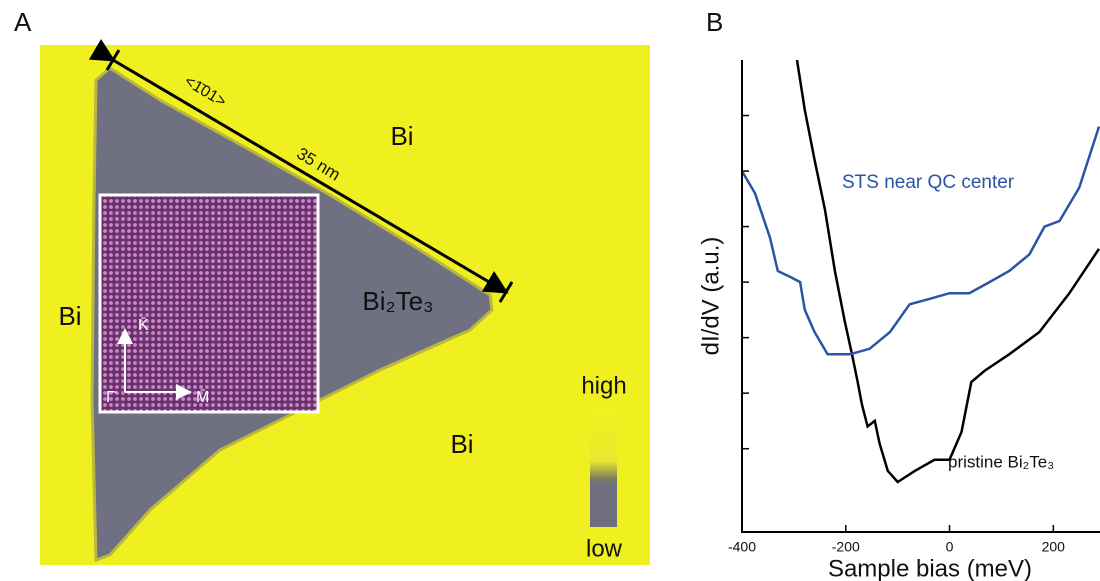 This screenshot has height=581, width=1100. I want to click on x-axis-title: Sample bias (meV), so click(930, 568).